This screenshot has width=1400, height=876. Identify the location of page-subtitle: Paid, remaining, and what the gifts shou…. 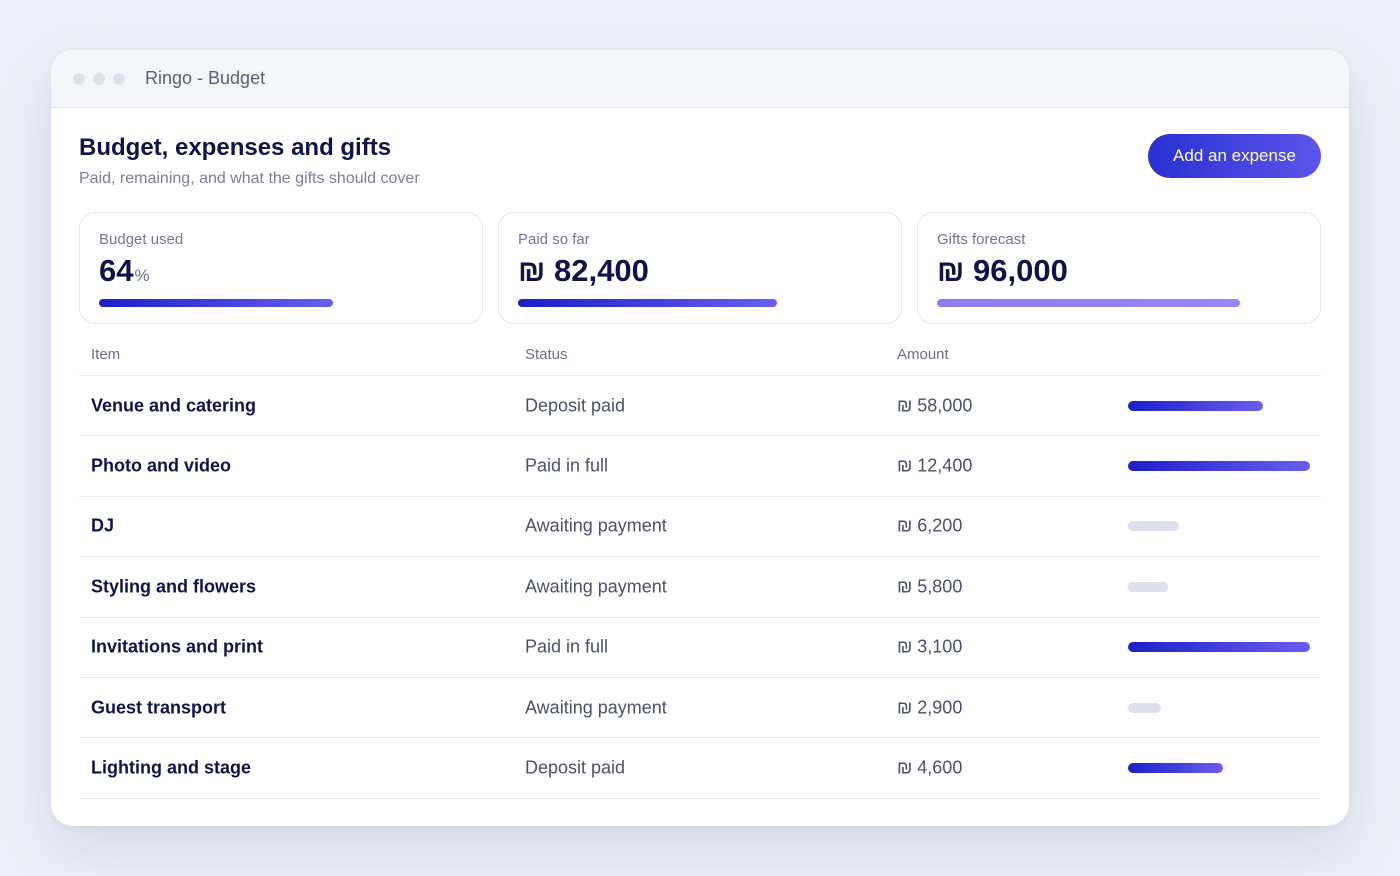
(249, 178).